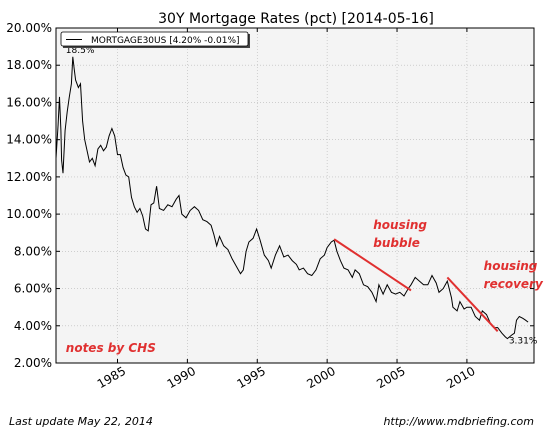  I want to click on housing-bubble-trend-line, so click(372, 265).